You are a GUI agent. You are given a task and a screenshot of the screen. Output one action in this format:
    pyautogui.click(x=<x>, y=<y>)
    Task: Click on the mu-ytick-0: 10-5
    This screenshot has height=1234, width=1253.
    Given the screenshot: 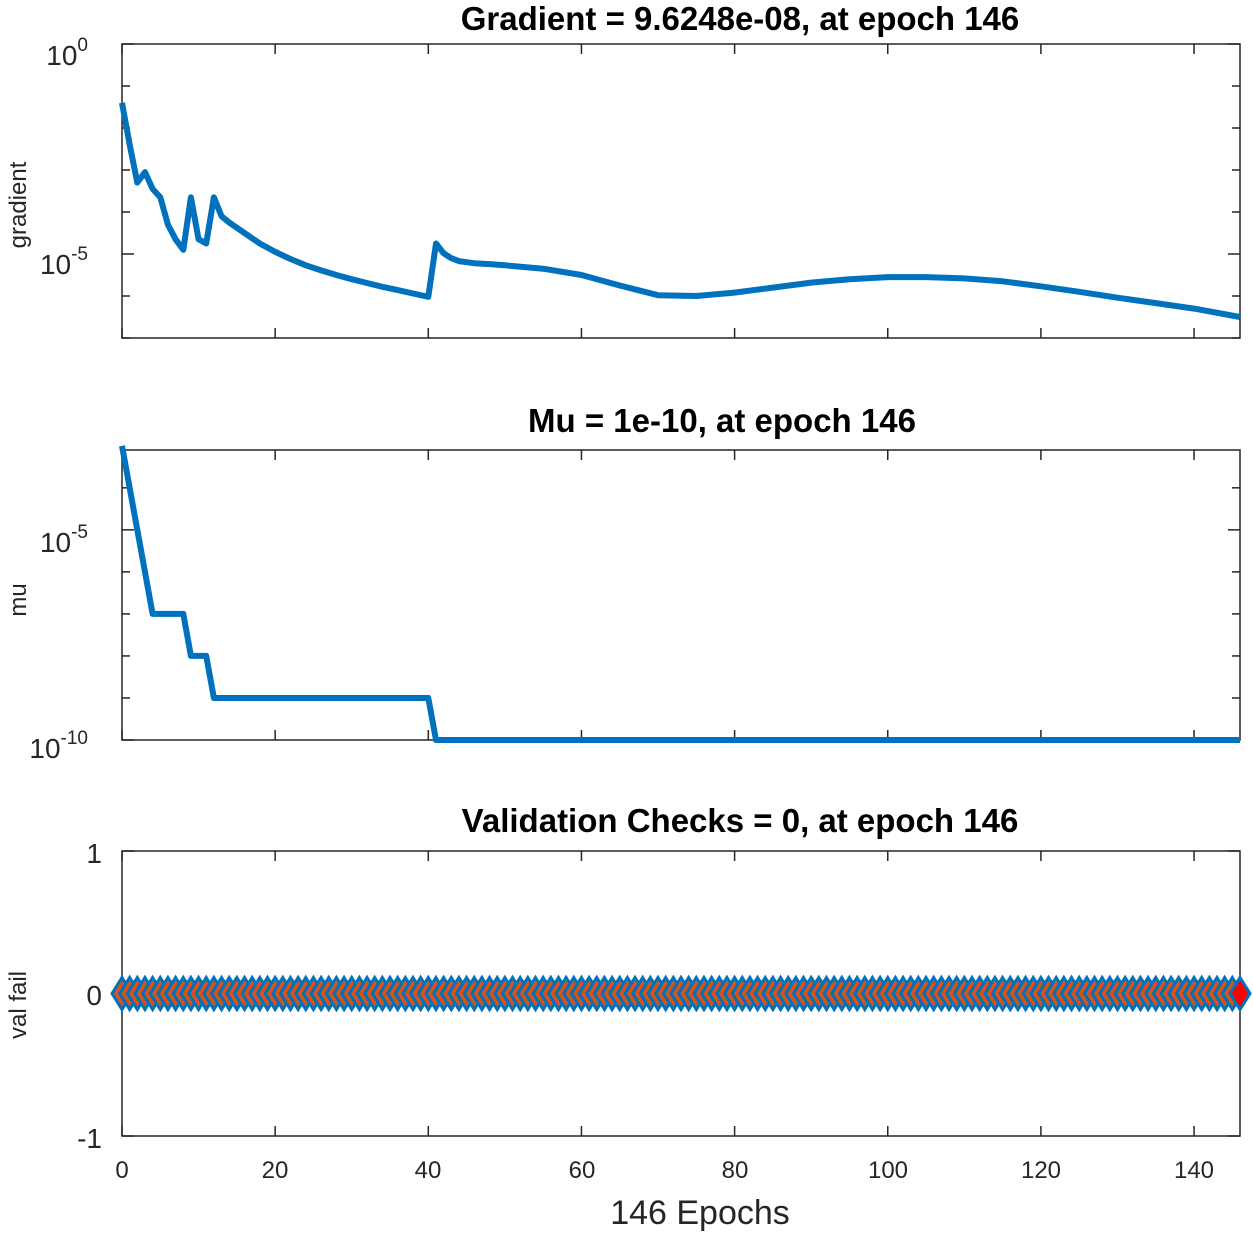 What is the action you would take?
    pyautogui.click(x=64, y=540)
    